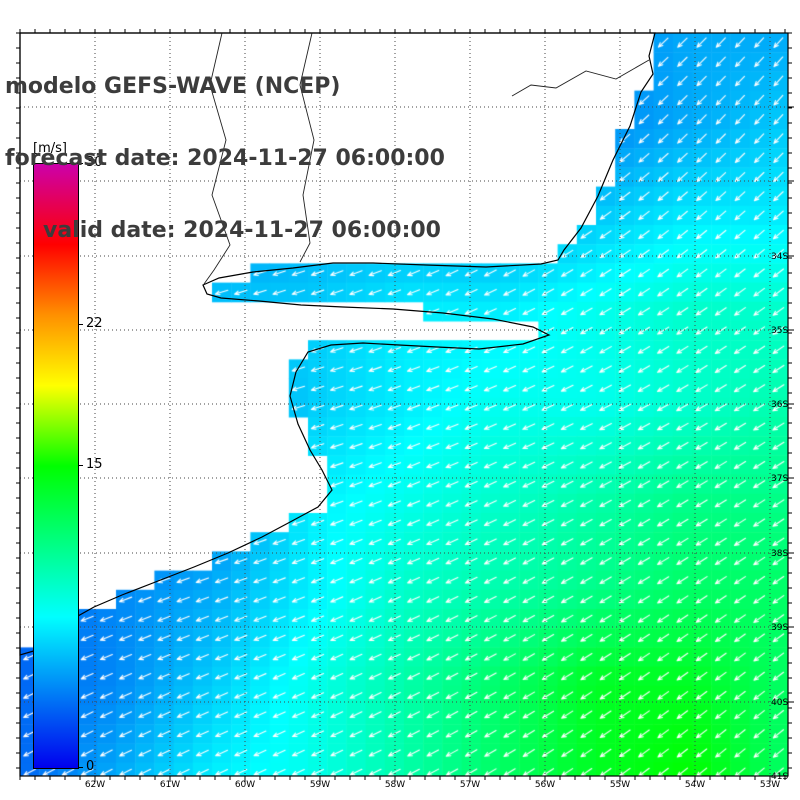 The height and width of the screenshot is (800, 800). What do you see at coordinates (94, 162) in the screenshot?
I see `colorbar-tick-label: 30` at bounding box center [94, 162].